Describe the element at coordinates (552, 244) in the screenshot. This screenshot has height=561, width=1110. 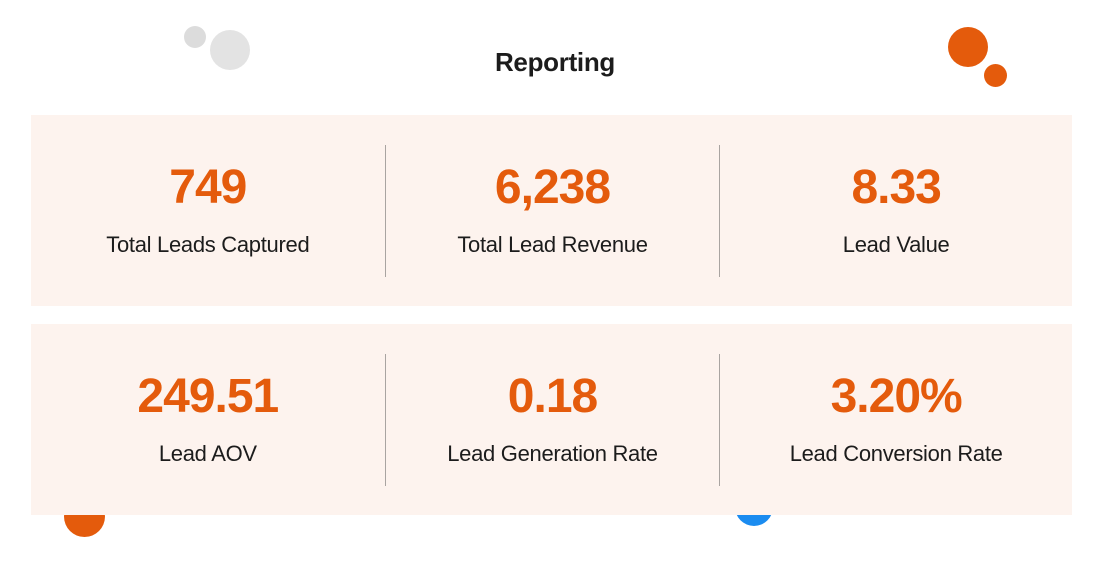
I see `metric-label: Total Lead Revenue` at that location.